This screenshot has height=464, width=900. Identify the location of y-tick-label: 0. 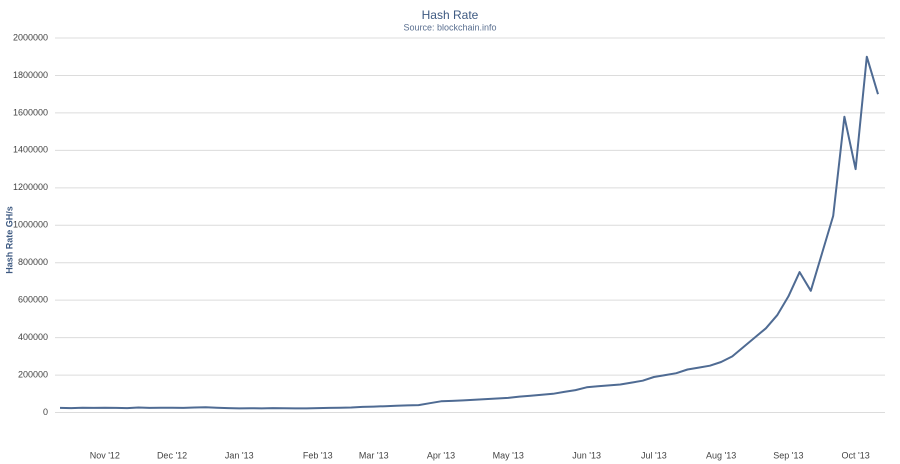
(45, 412).